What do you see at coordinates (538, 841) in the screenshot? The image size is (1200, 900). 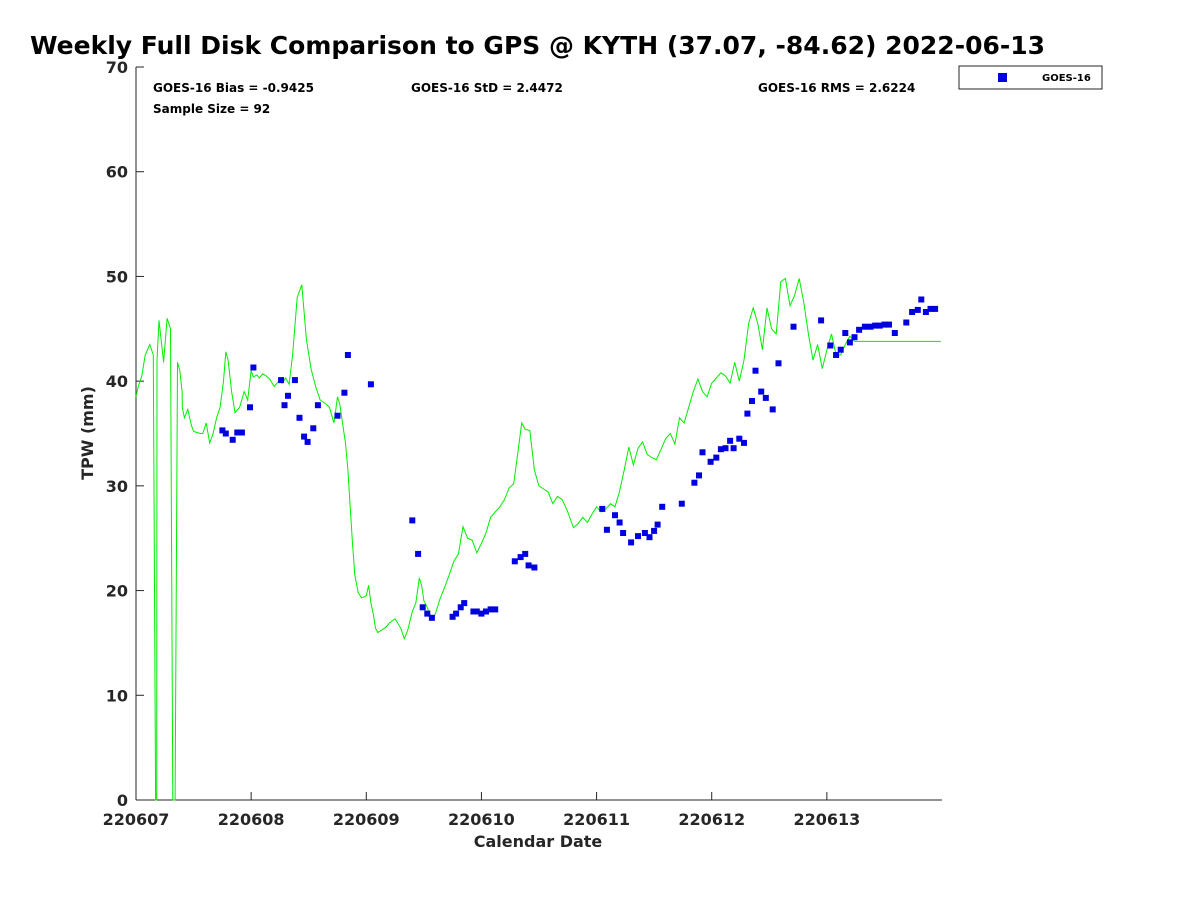 I see `x-axis-label: Calendar Date` at bounding box center [538, 841].